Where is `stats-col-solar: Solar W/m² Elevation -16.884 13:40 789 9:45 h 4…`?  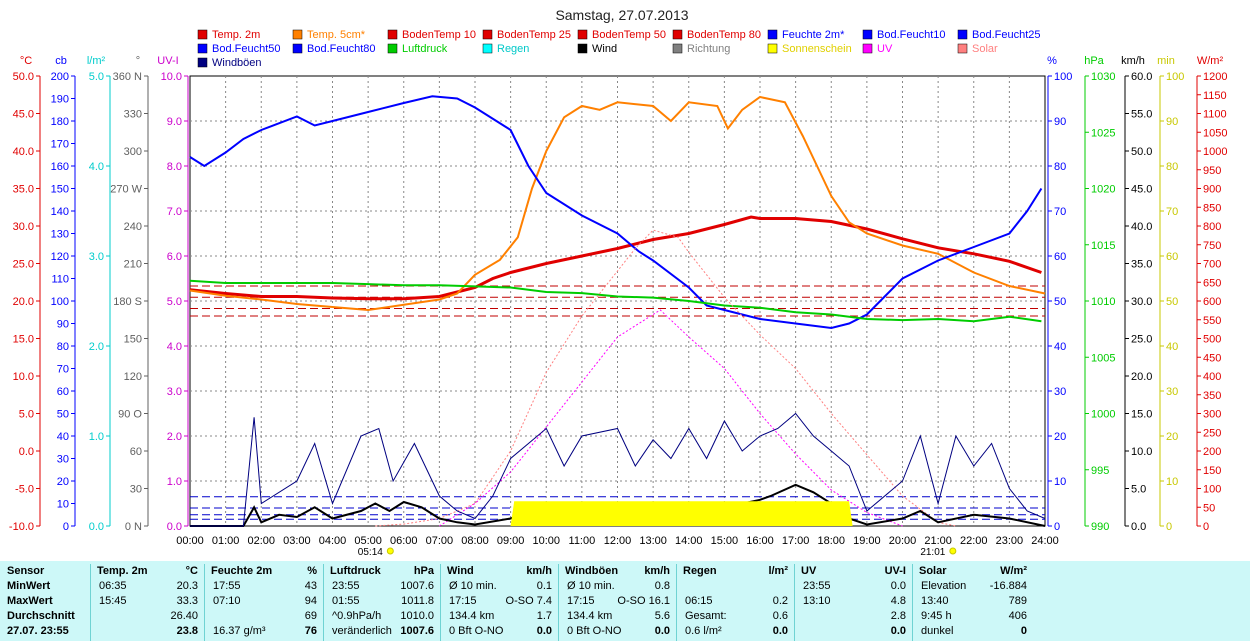 stats-col-solar: Solar W/m² Elevation -16.884 13:40 789 9:45 h 4… is located at coordinates (972, 602).